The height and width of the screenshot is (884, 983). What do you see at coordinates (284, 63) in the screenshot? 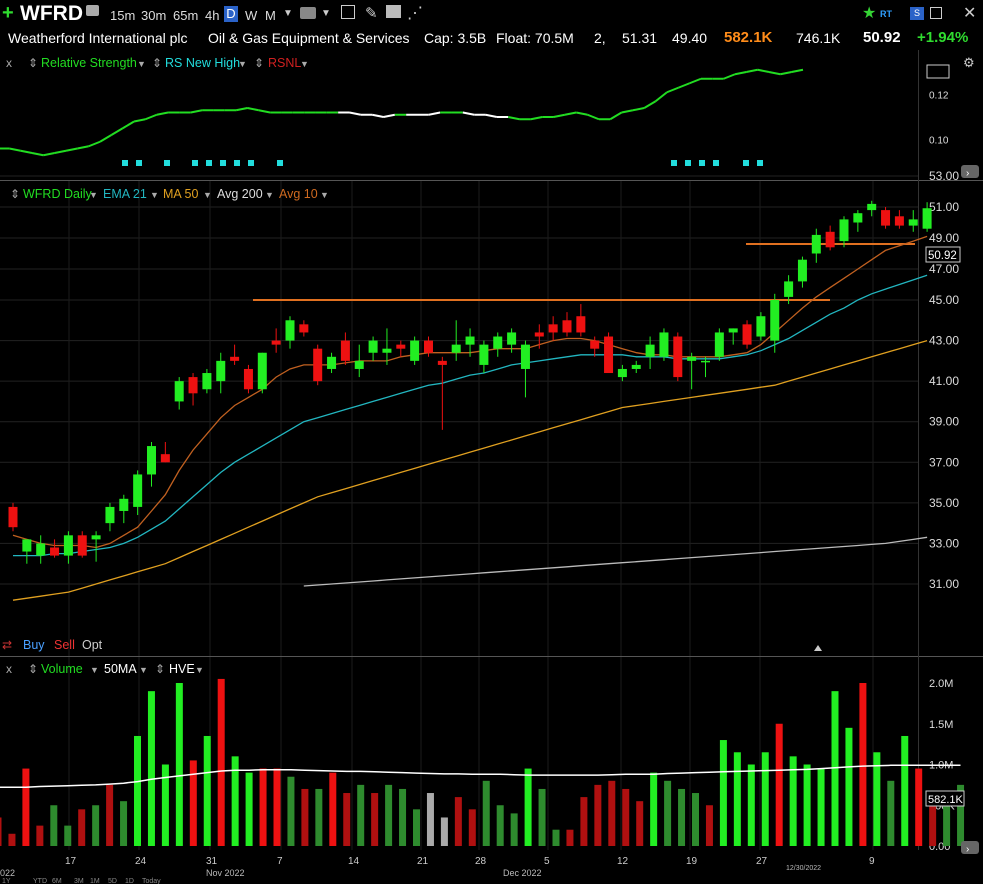
I see `legend-rsnl: RSNL` at bounding box center [284, 63].